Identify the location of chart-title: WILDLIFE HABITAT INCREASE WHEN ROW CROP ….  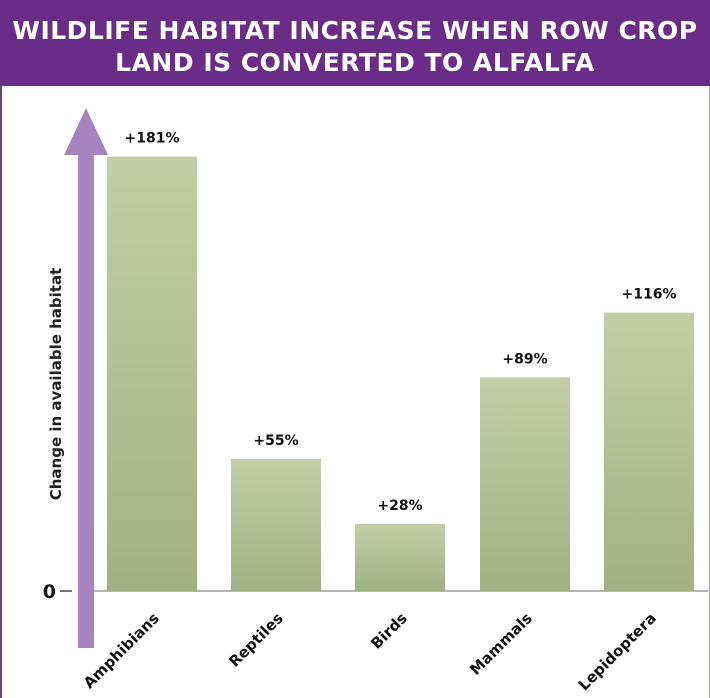
(355, 46).